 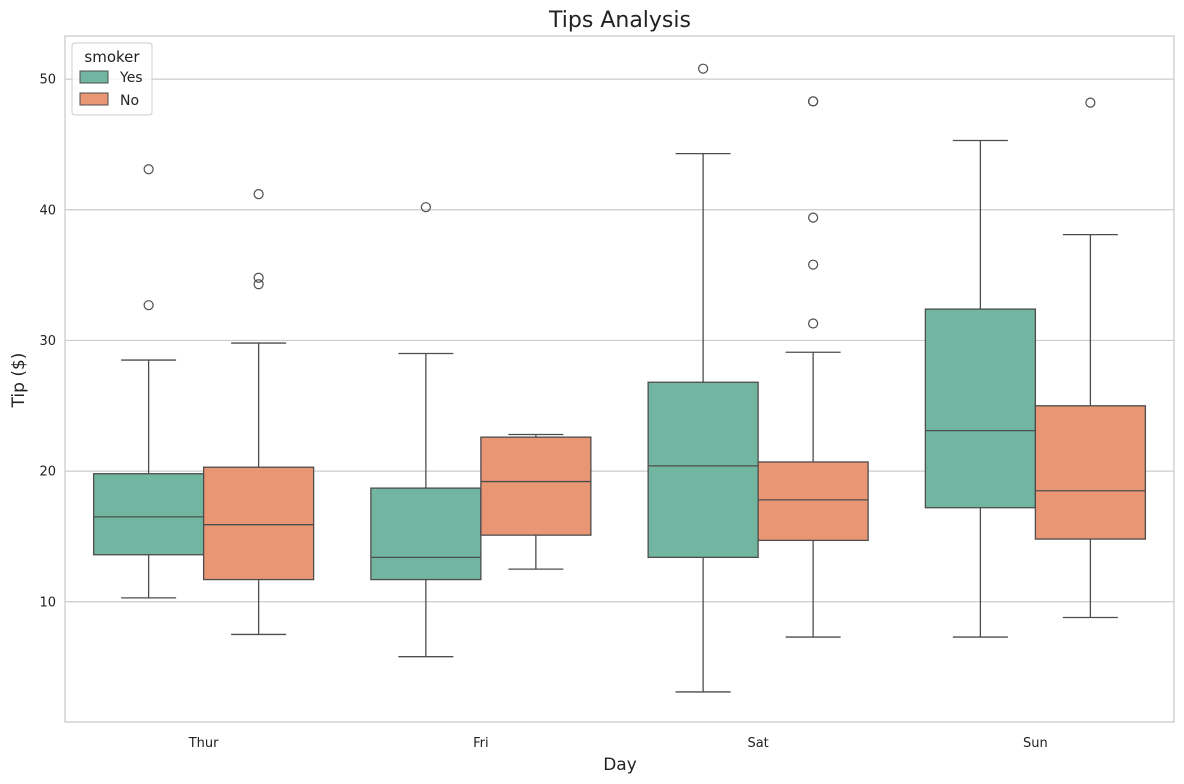 I want to click on x-tick-labels: Thur Fri Sat Sun, so click(x=618, y=743).